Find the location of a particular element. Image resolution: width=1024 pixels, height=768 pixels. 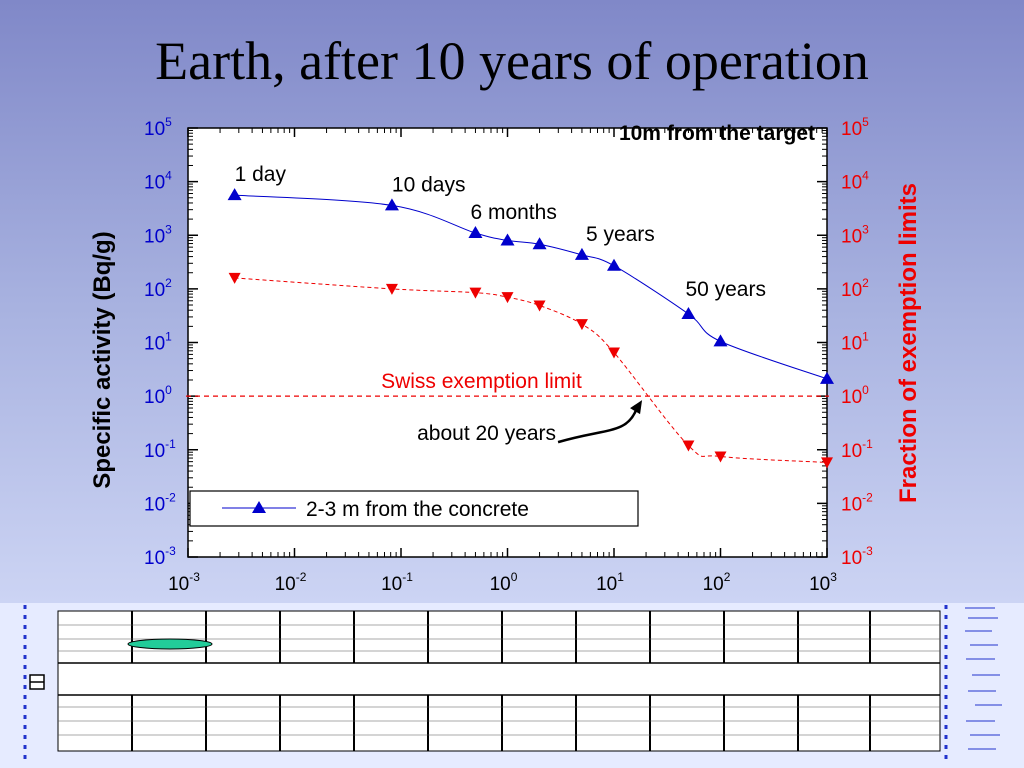

y-tick-label-right: 10³ is located at coordinates (855, 234).